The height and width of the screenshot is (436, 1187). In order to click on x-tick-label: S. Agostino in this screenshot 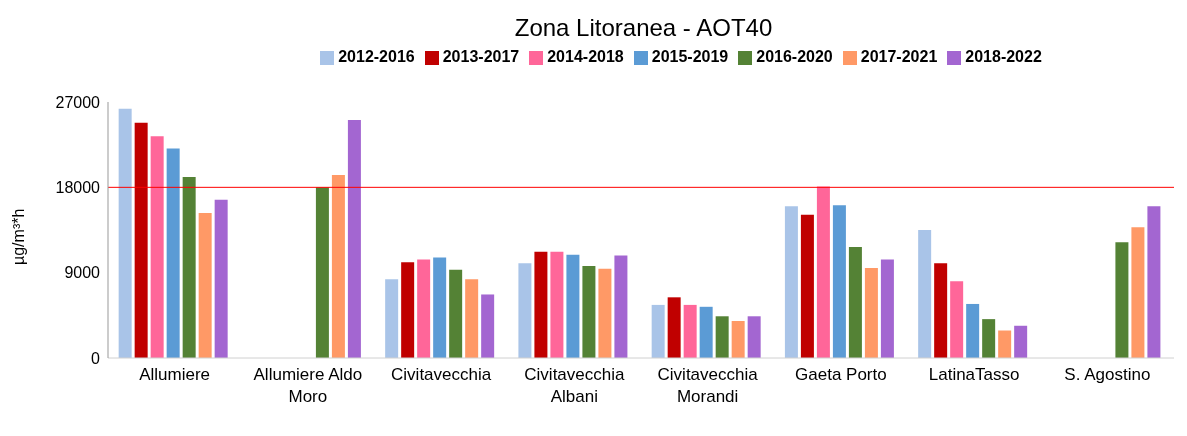, I will do `click(1107, 374)`.